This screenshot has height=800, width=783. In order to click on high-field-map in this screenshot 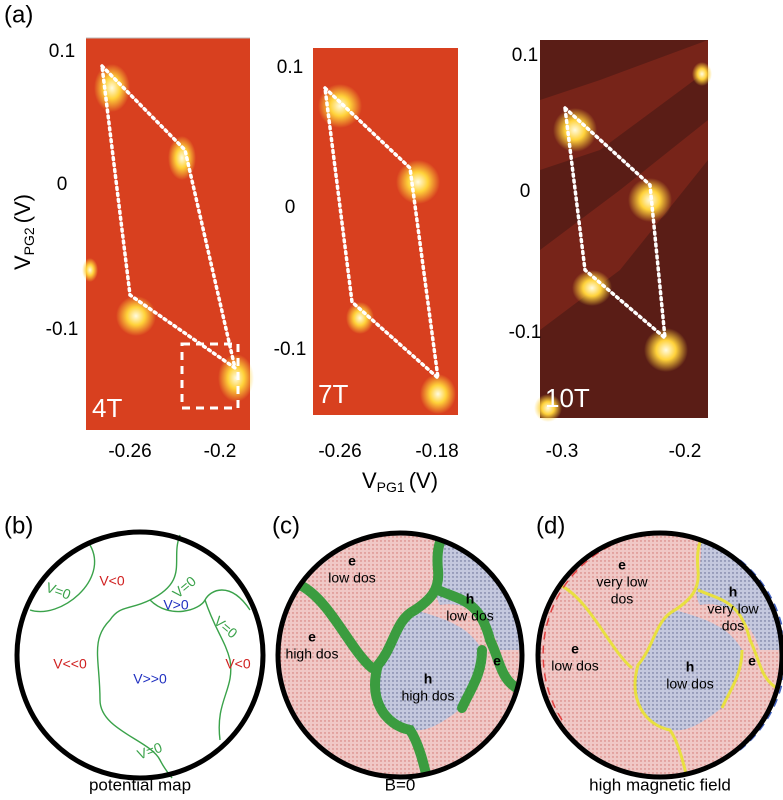, I will do `click(659, 655)`.